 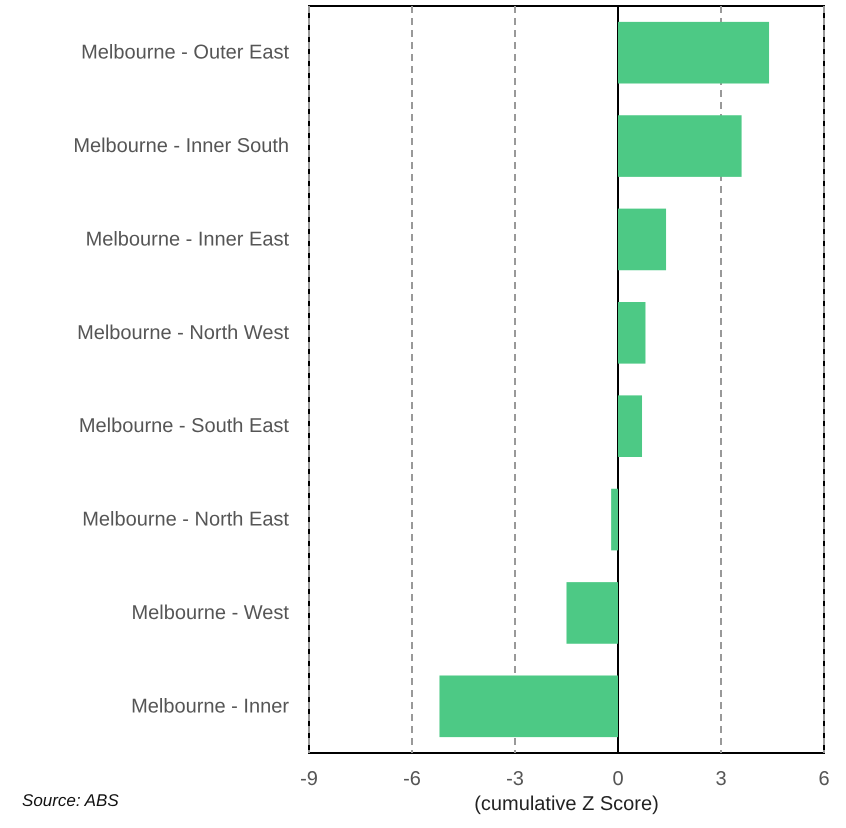 What do you see at coordinates (210, 706) in the screenshot?
I see `y-tick-label: Melbourne - Inner` at bounding box center [210, 706].